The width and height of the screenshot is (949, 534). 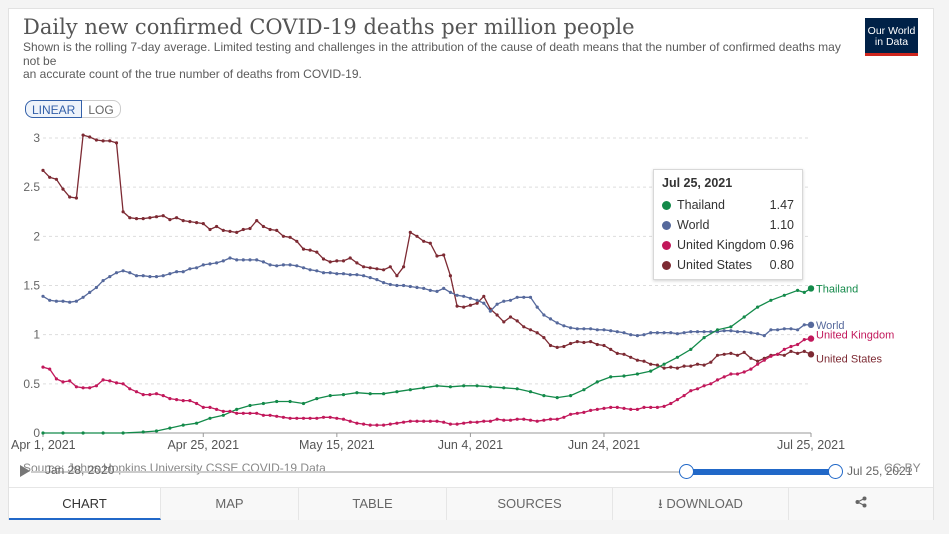 What do you see at coordinates (530, 504) in the screenshot?
I see `tab-sources: SOURCES` at bounding box center [530, 504].